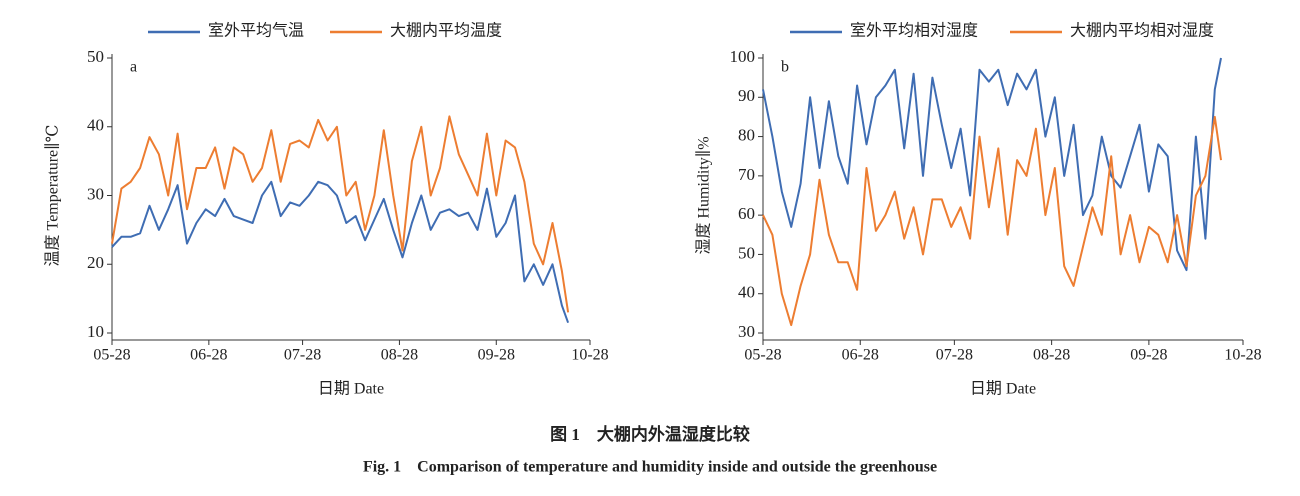 This screenshot has width=1300, height=496. I want to click on y-tick-label: 100, so click(743, 56).